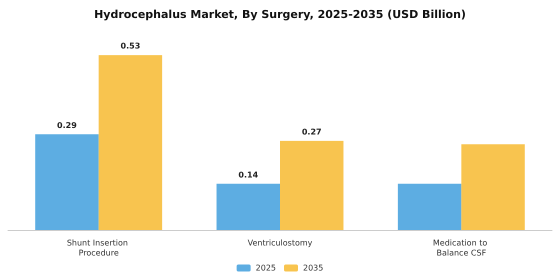 This screenshot has height=280, width=560. What do you see at coordinates (280, 243) in the screenshot?
I see `x-tick-label: Ventriculostomy` at bounding box center [280, 243].